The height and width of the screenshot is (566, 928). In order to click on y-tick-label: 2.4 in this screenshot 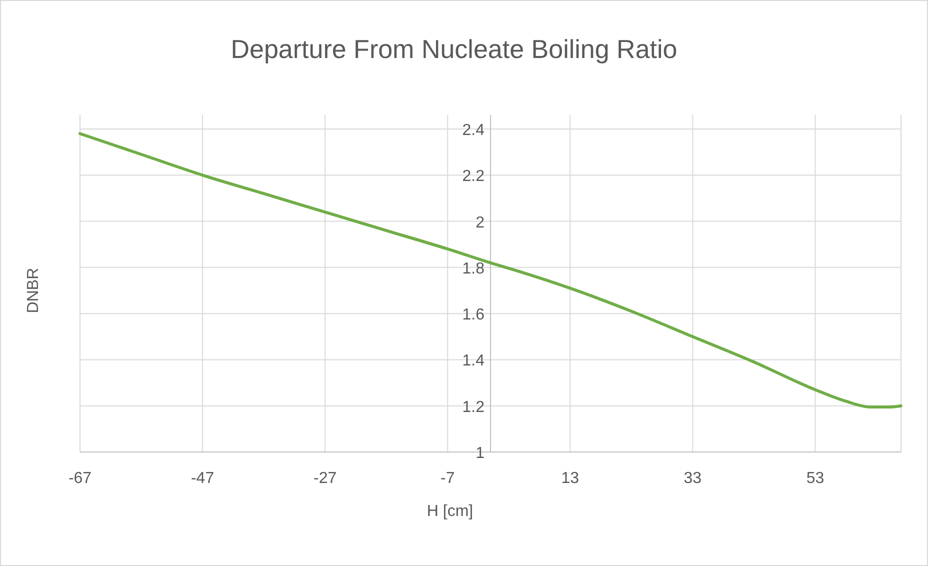, I will do `click(473, 130)`.